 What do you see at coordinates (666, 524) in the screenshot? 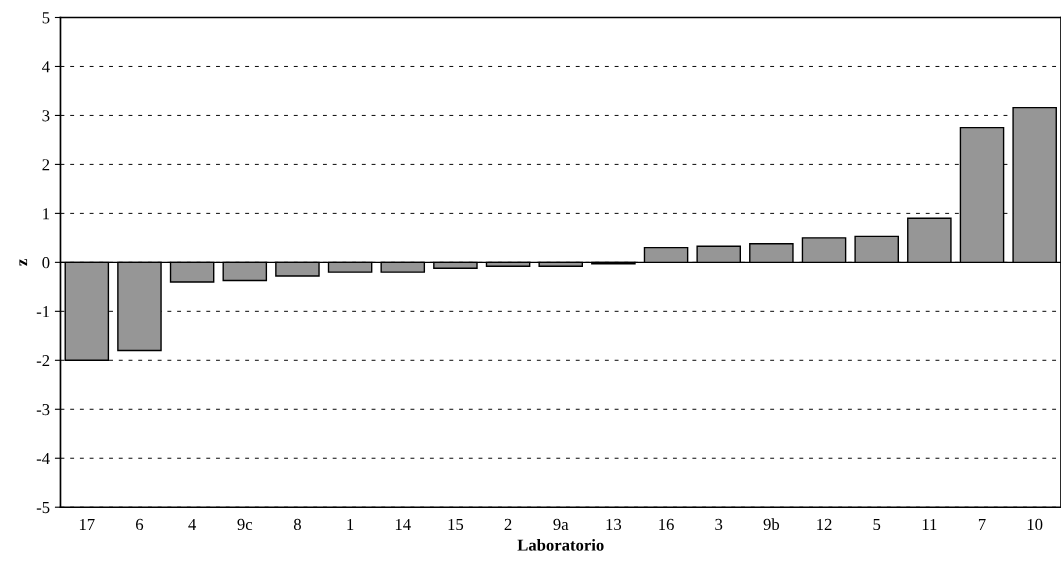
I see `x-tick-label: 16` at bounding box center [666, 524].